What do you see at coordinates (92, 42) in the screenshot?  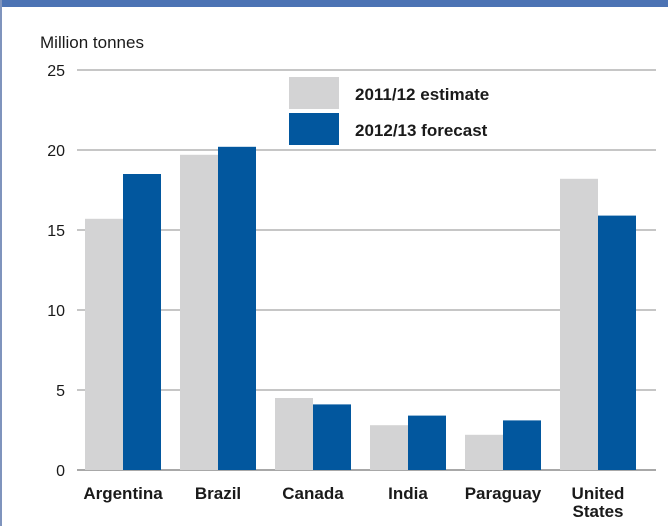 I see `y-axis-unit-label: Million tonnes` at bounding box center [92, 42].